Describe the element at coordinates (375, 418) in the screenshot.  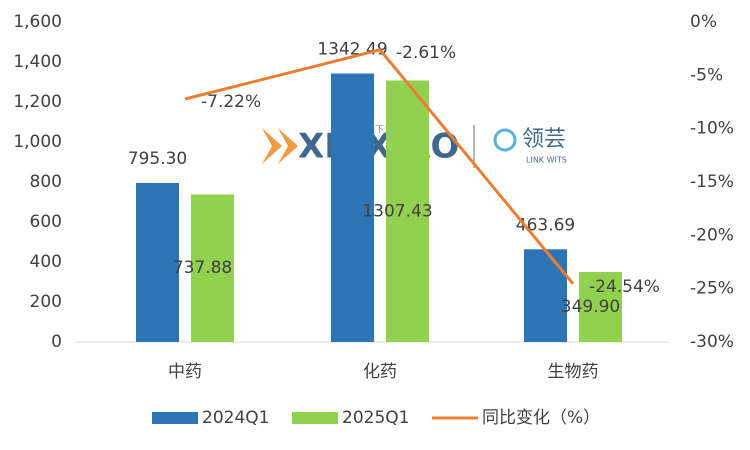
I see `legend-label: 2025Q1` at that location.